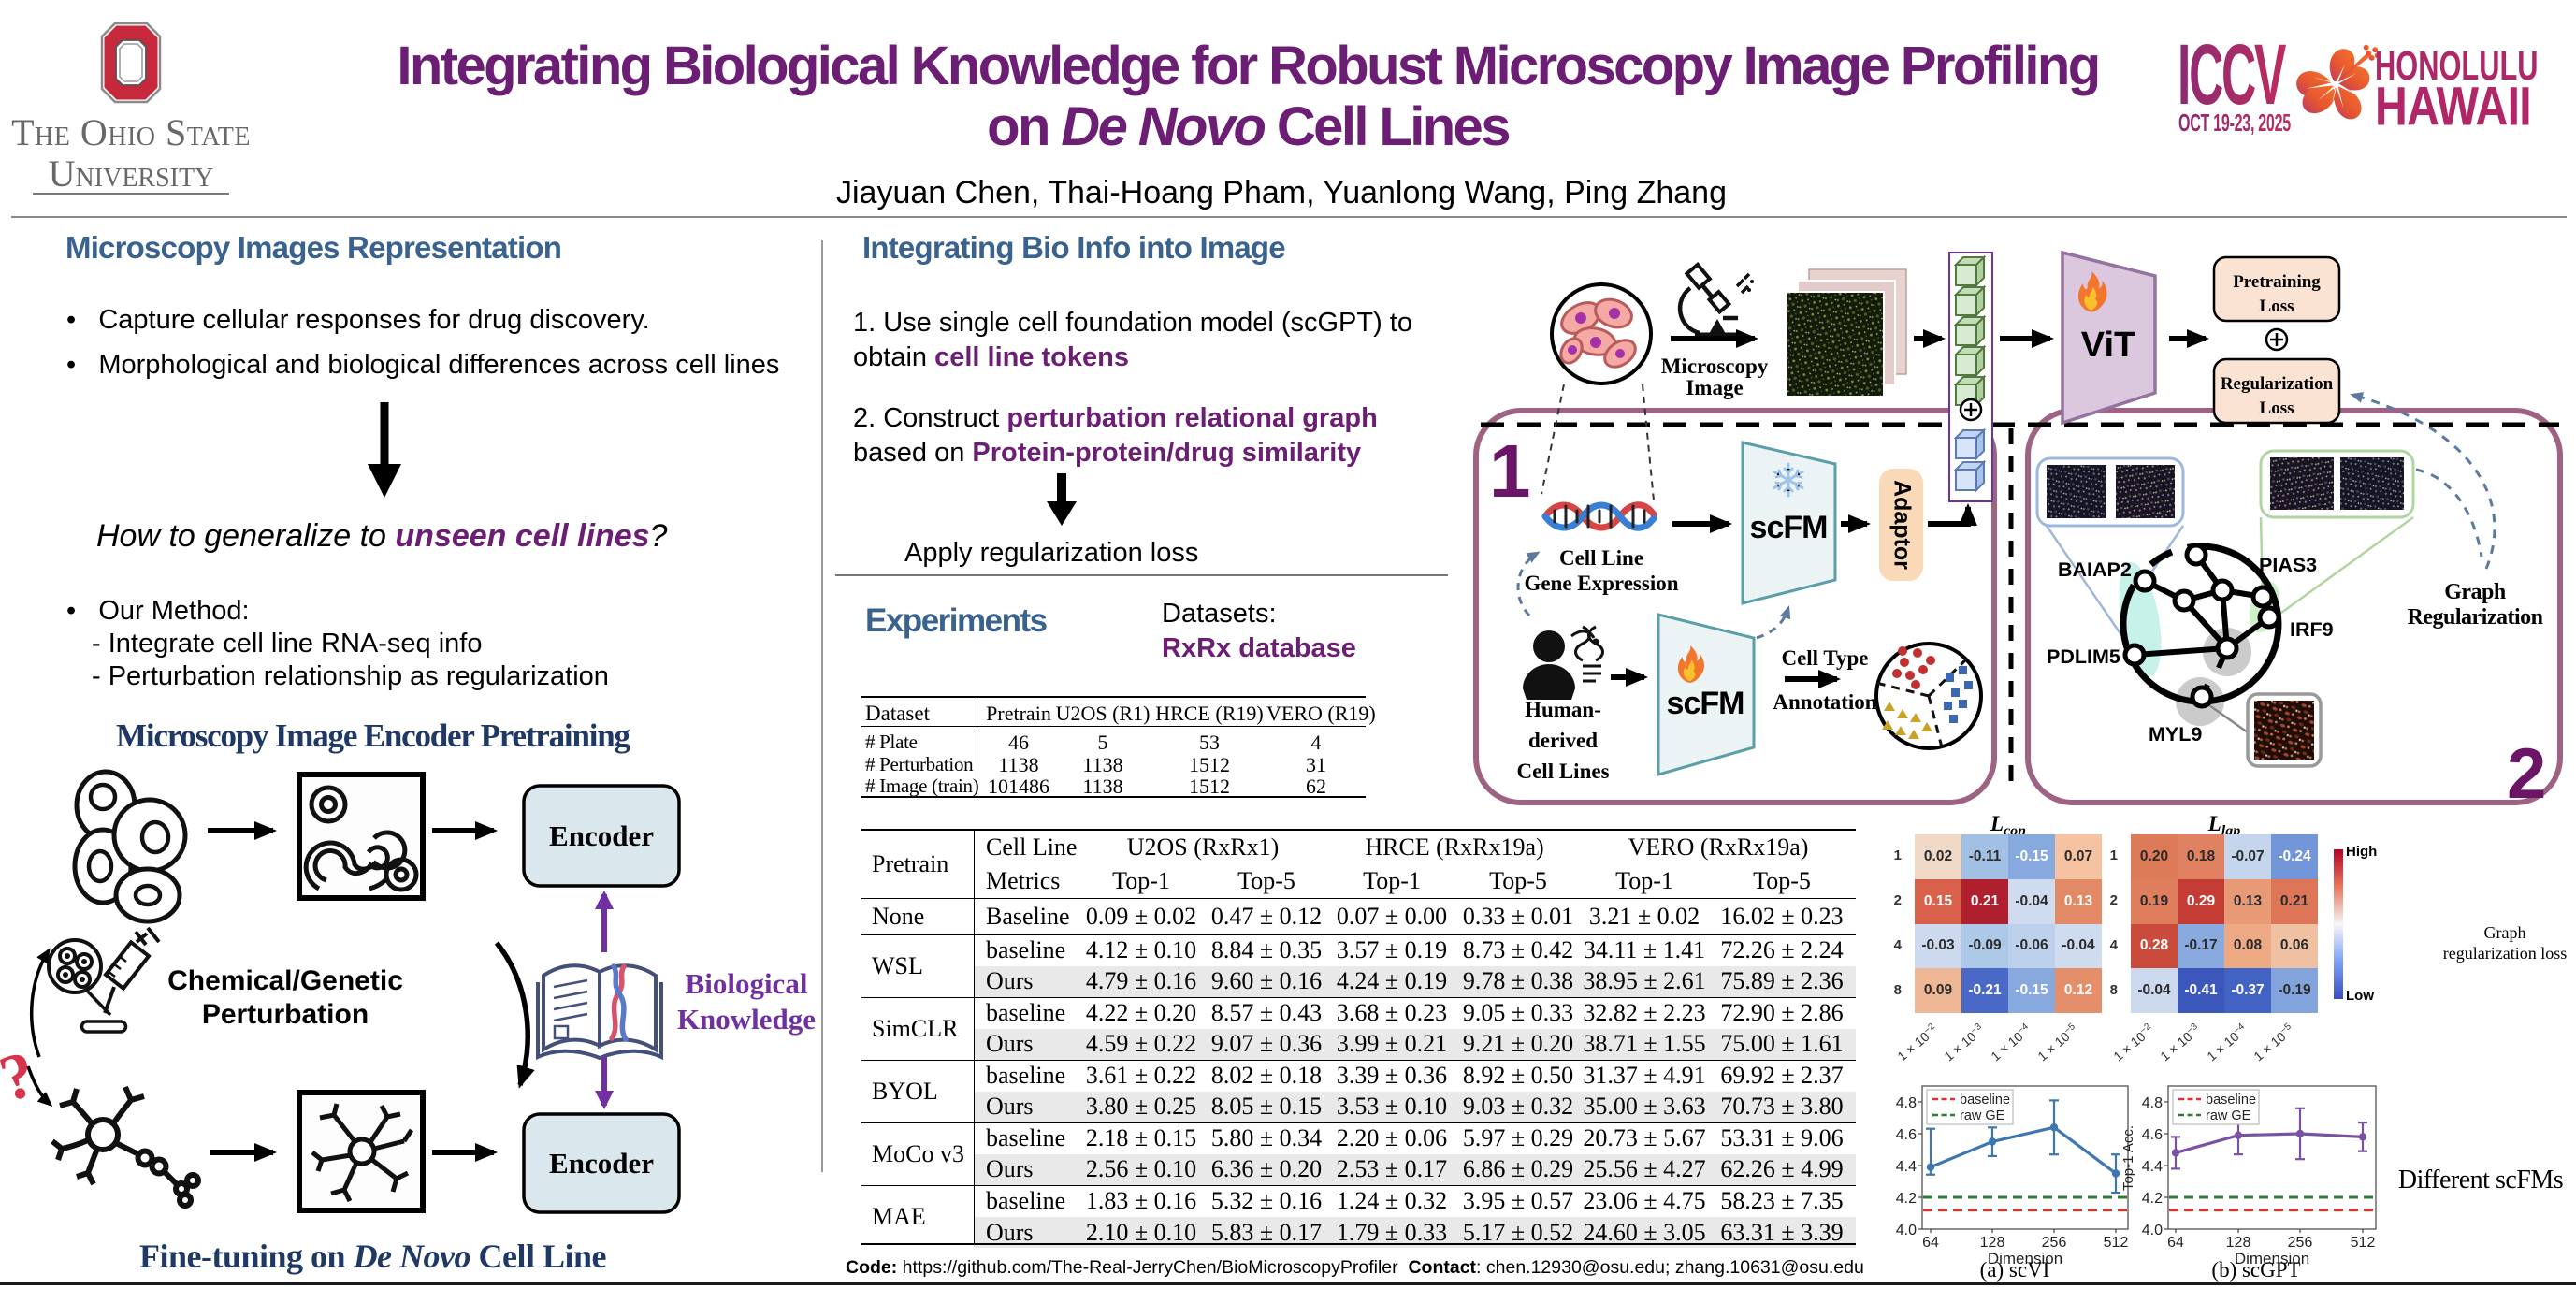  Describe the element at coordinates (285, 1014) in the screenshot. I see `svg-text: Perturbation` at that location.